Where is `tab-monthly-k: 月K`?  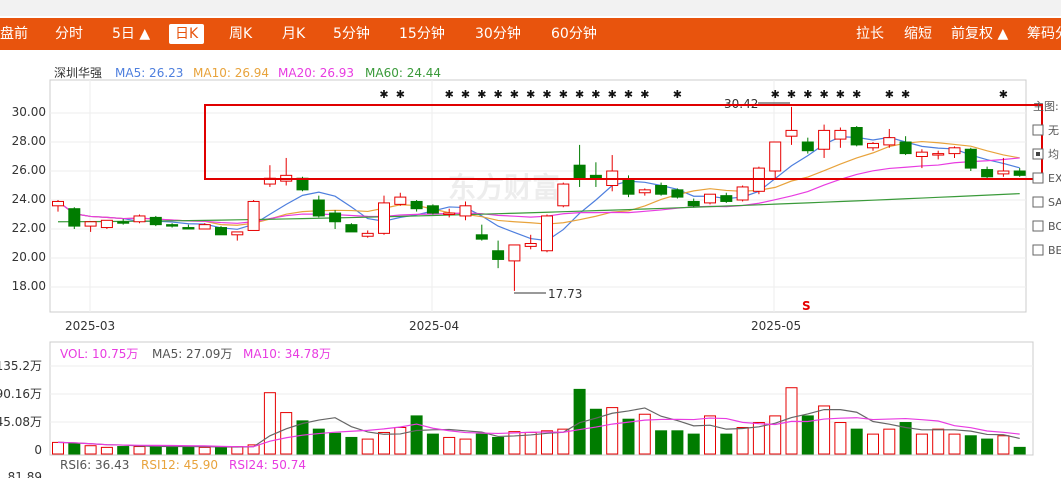
tab-monthly-k: 月K is located at coordinates (294, 34).